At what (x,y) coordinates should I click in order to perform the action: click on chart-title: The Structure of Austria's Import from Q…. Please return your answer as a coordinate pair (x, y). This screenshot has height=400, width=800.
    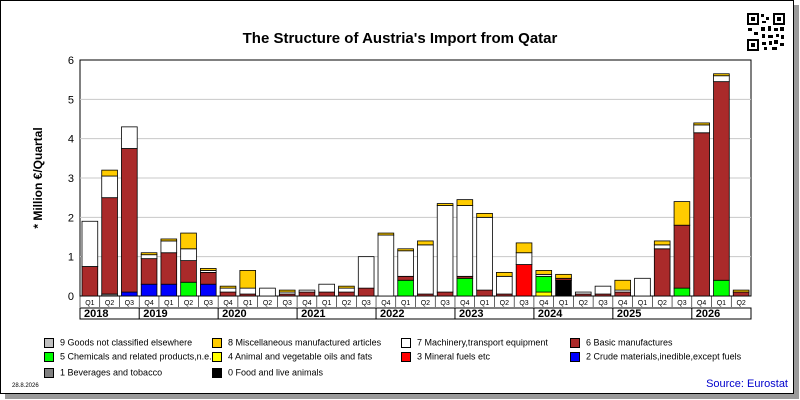
    Looking at the image, I should click on (400, 38).